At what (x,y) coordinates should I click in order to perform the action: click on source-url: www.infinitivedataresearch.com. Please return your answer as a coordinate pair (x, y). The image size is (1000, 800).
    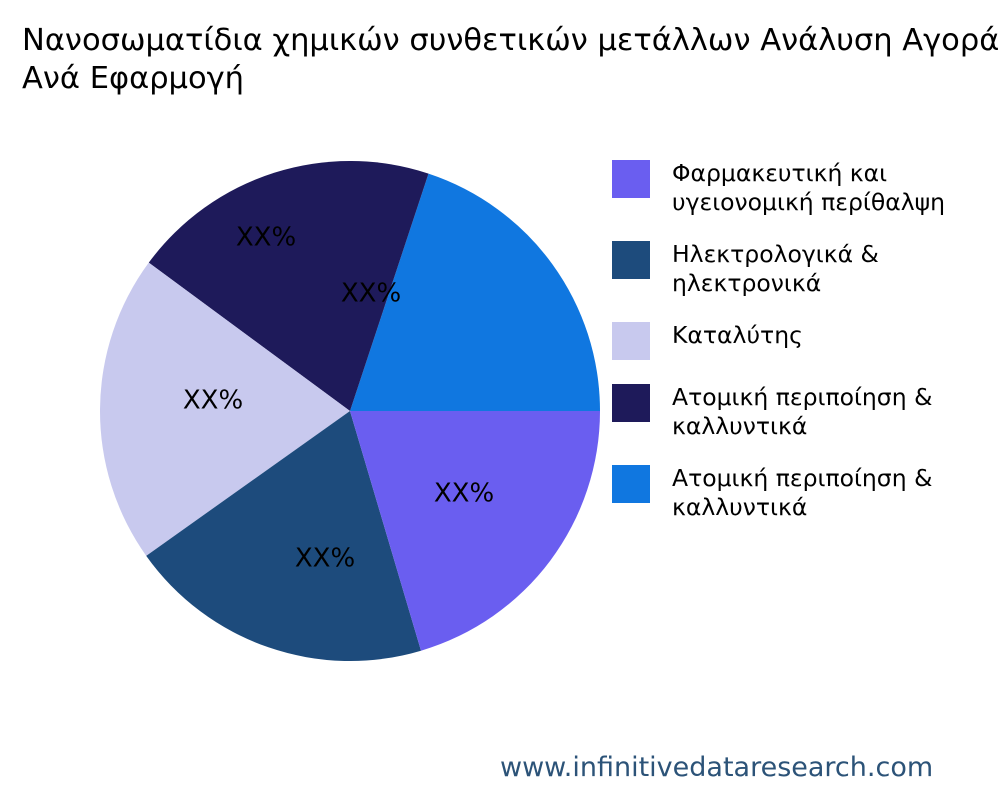
    Looking at the image, I should click on (717, 767).